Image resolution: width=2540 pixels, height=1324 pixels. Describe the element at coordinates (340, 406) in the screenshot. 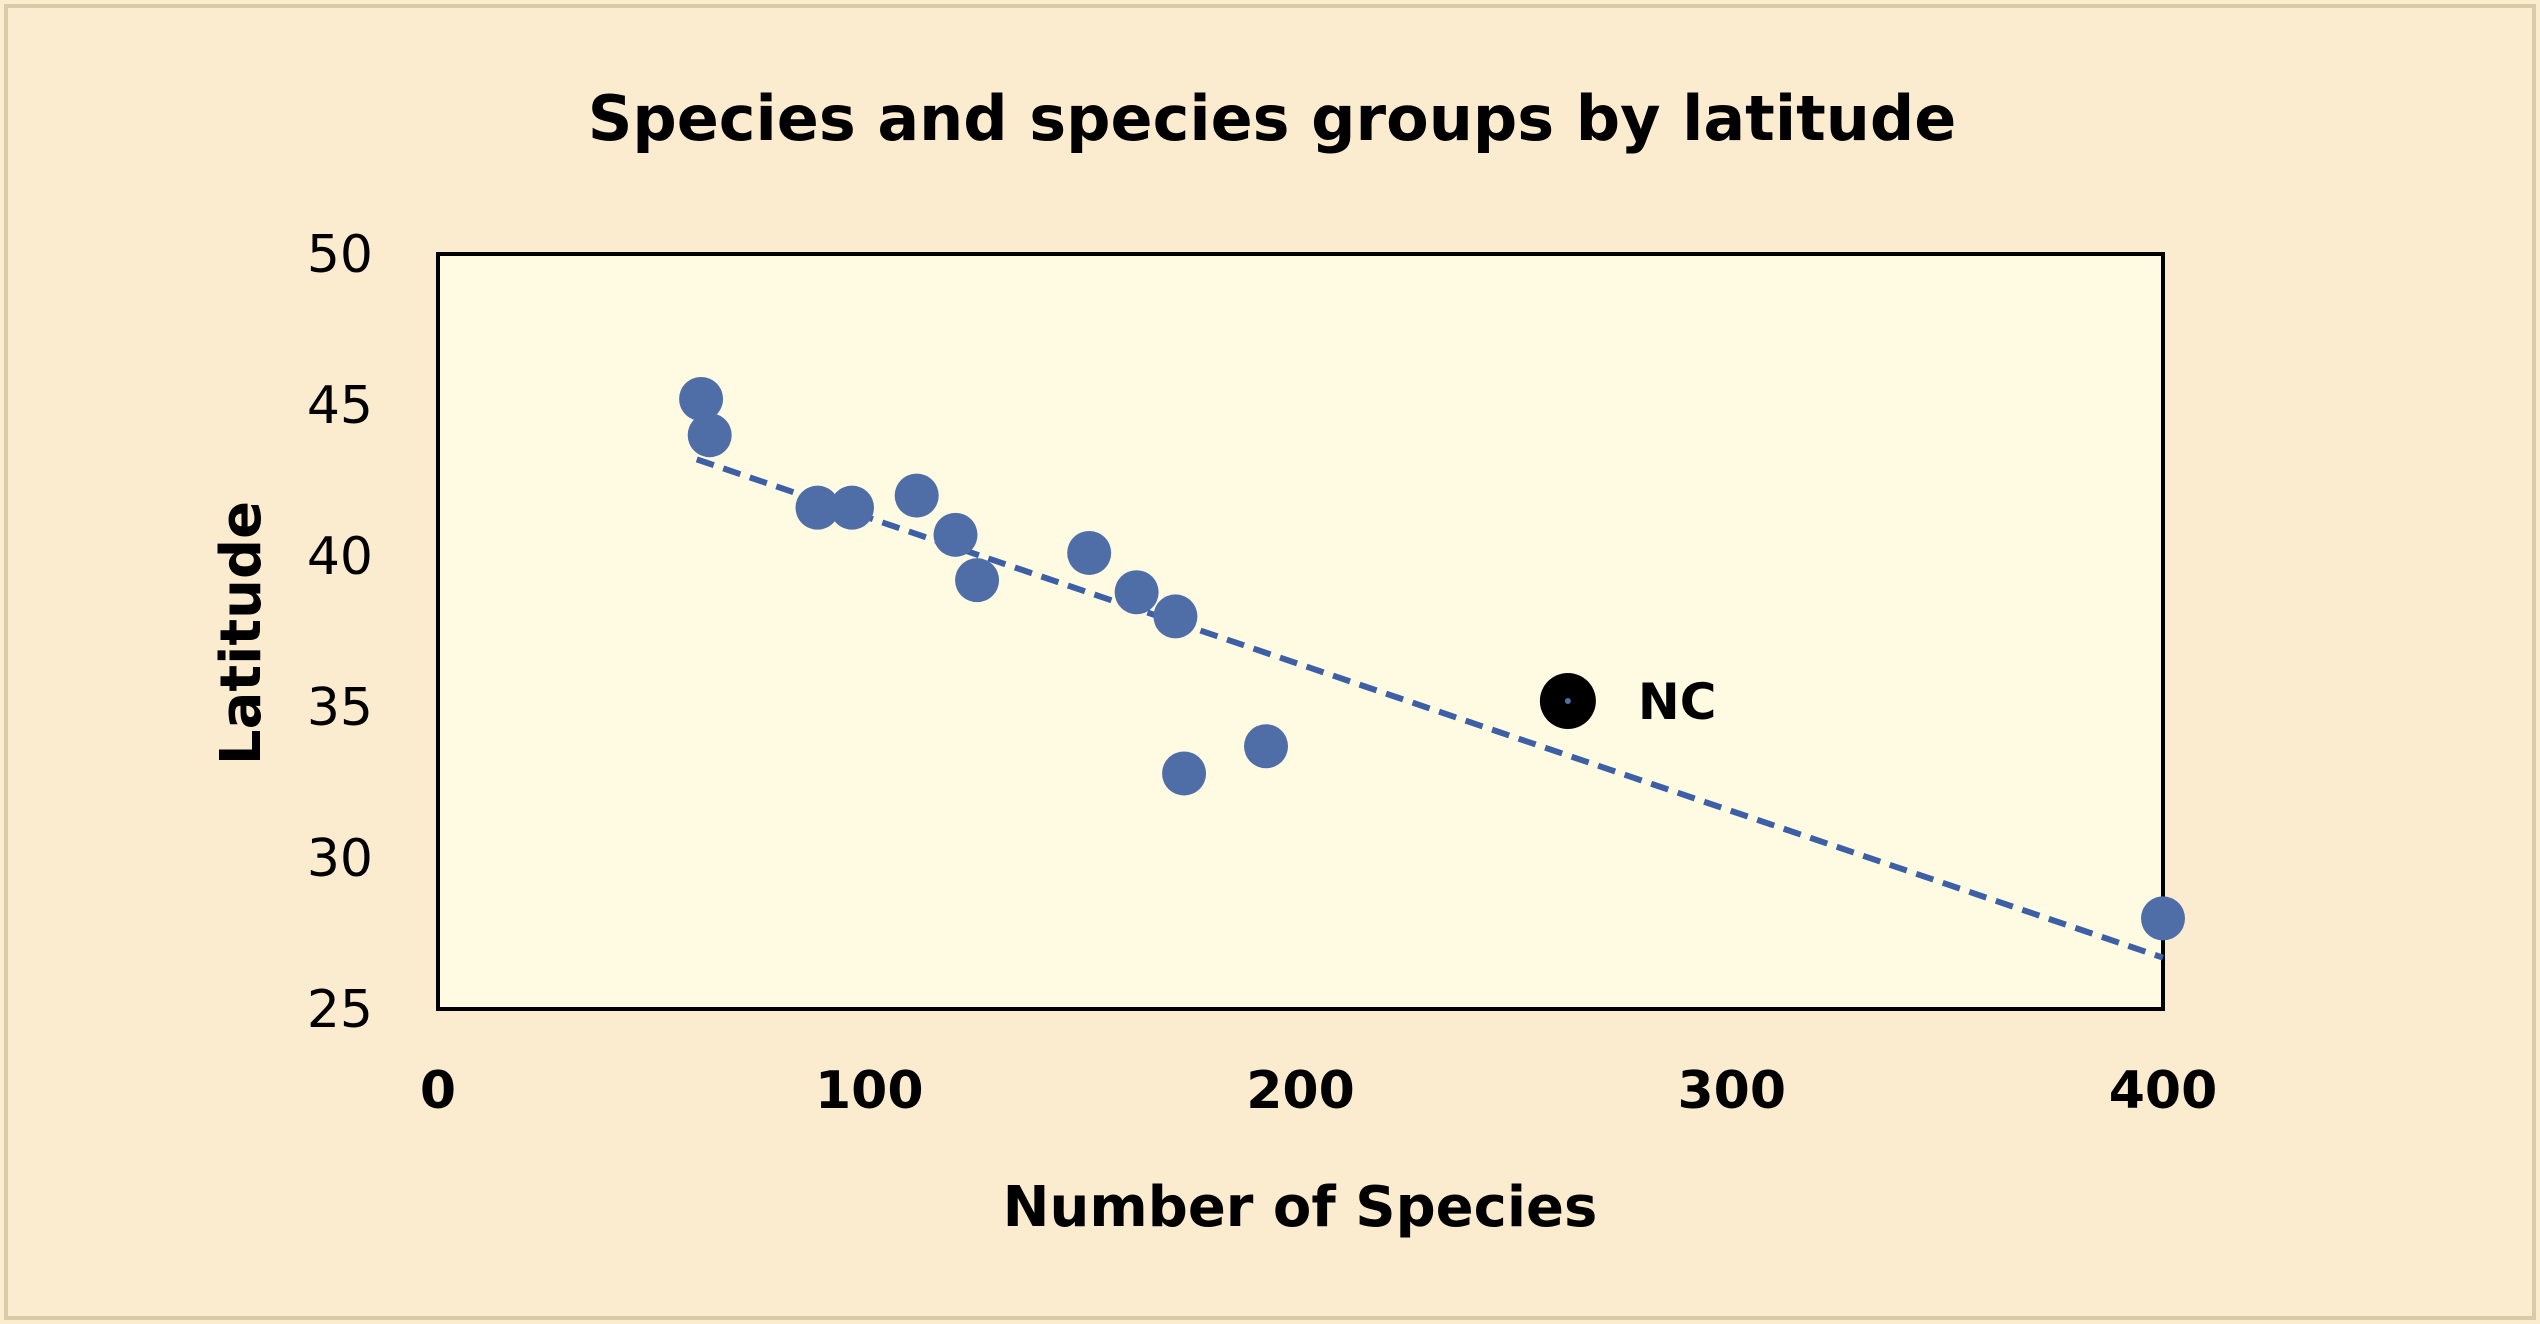

I see `y-tick-label: 45` at that location.